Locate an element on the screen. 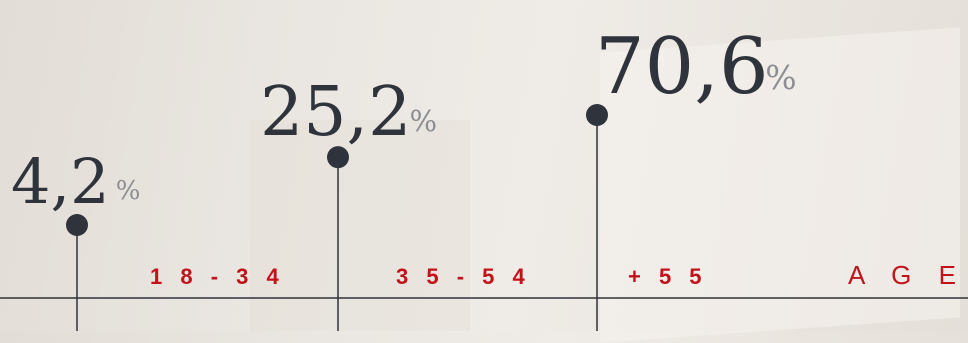 This screenshot has height=343, width=968. category-label: 3 5 - 5 4 is located at coordinates (463, 276).